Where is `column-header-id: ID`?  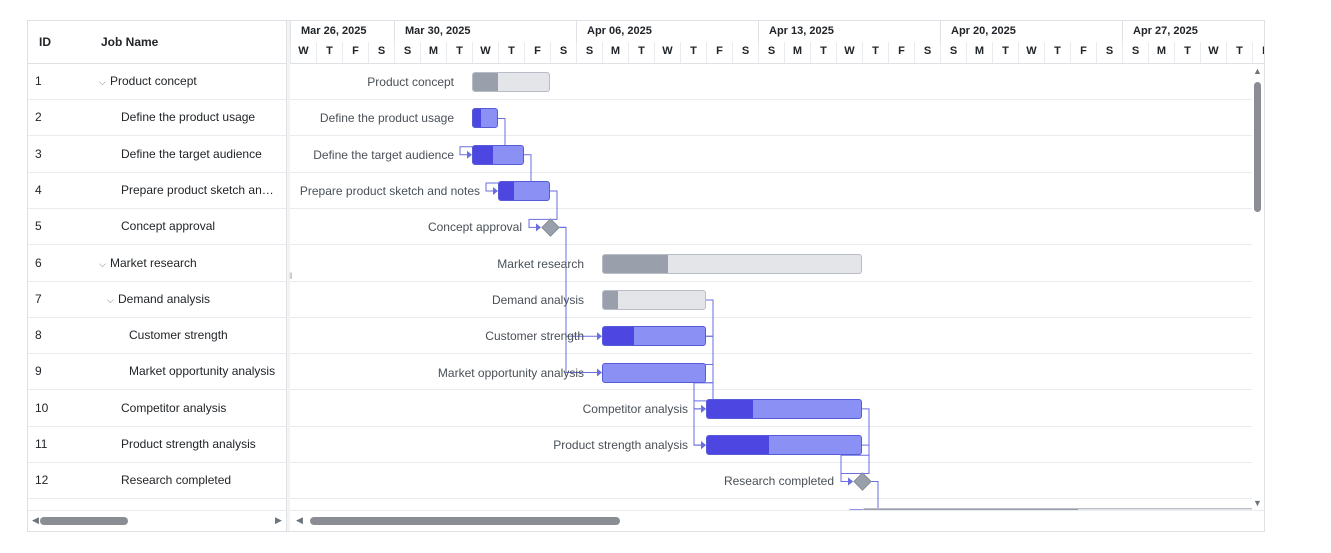
column-header-id: ID is located at coordinates (45, 42).